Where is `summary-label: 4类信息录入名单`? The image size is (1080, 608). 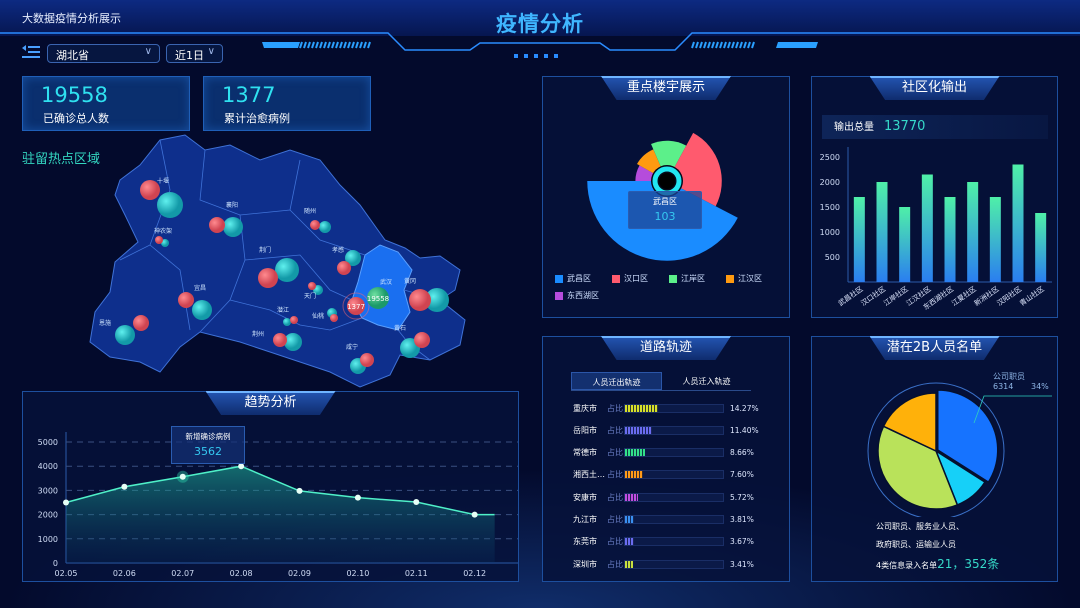 summary-label: 4类信息录入名单 is located at coordinates (907, 565).